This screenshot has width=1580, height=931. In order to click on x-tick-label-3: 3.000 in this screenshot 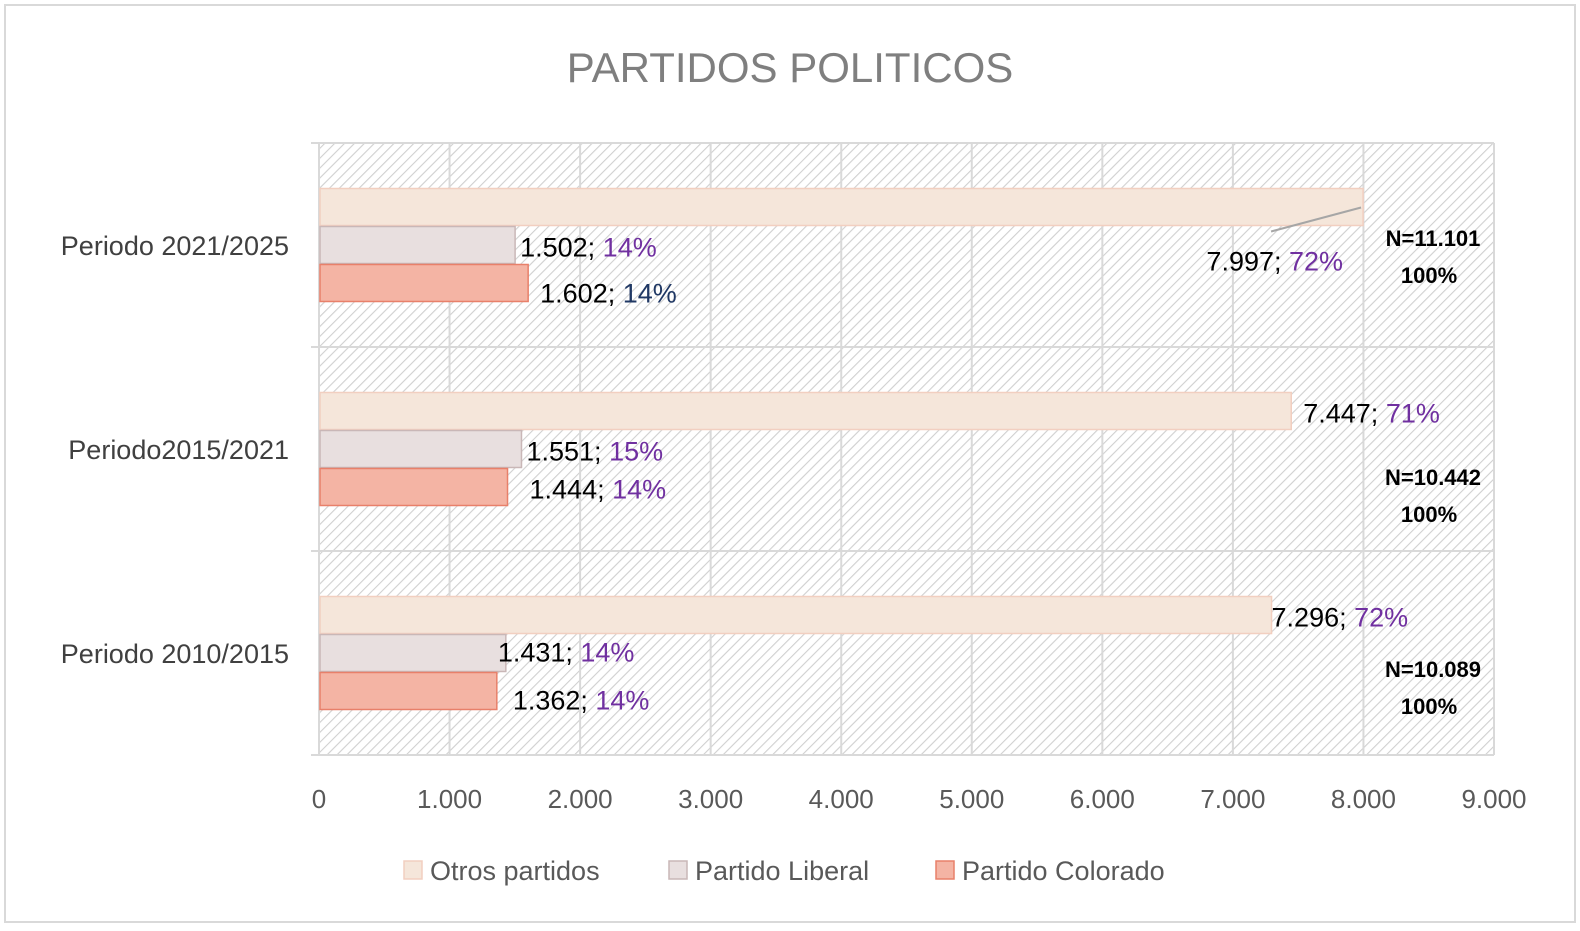, I will do `click(710, 799)`.